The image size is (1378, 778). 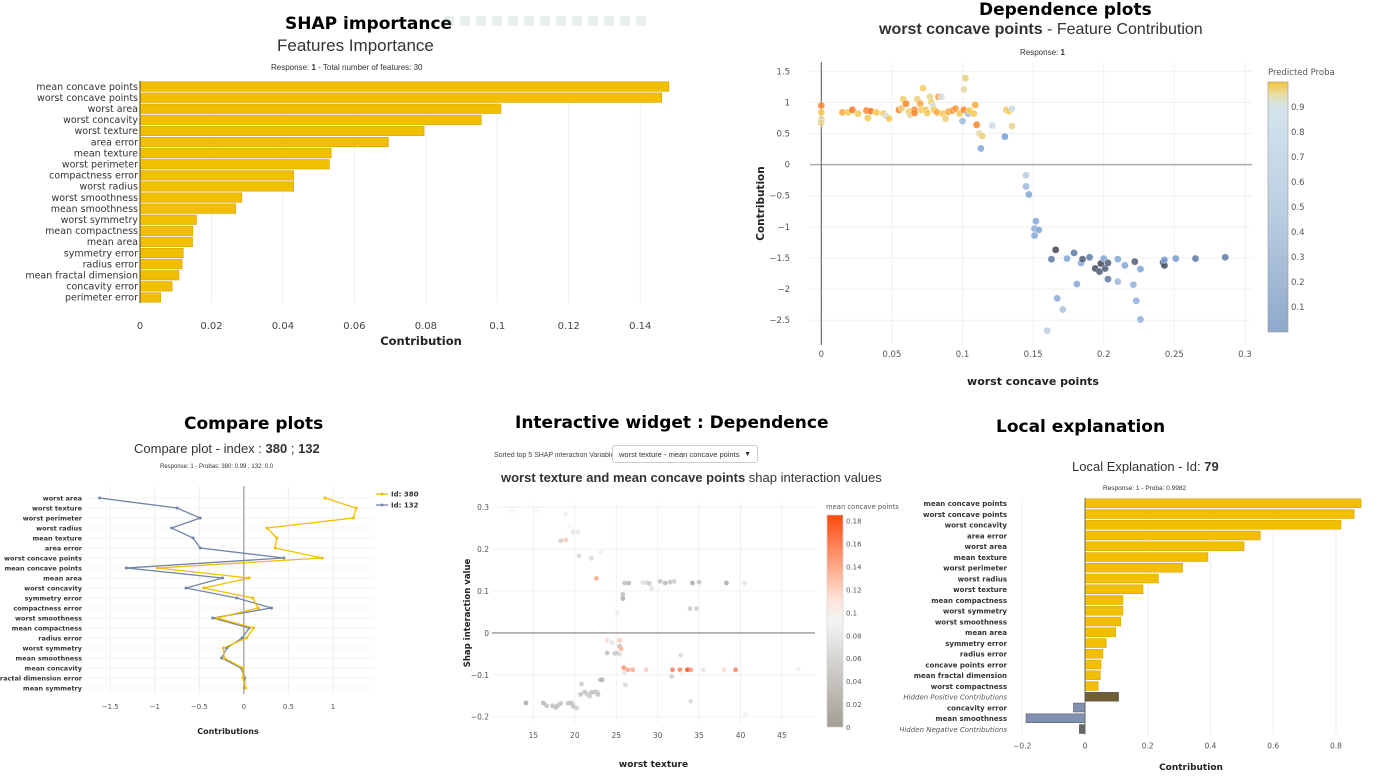 What do you see at coordinates (1301, 73) in the screenshot?
I see `colorbar-title: Predicted Proba` at bounding box center [1301, 73].